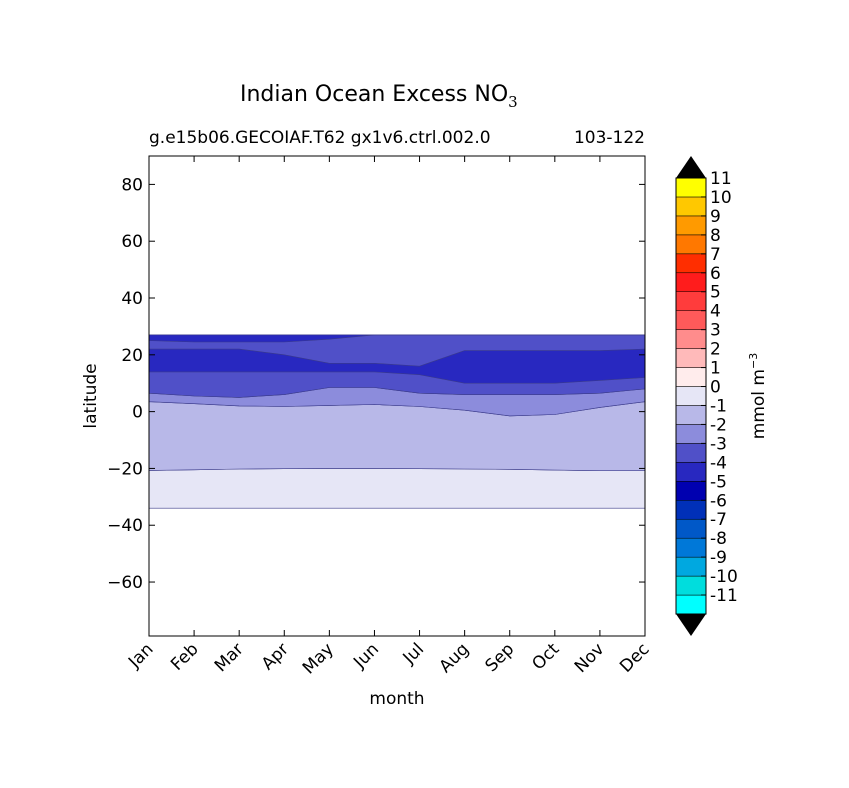 This screenshot has height=788, width=849. I want to click on y-tick-label: −60, so click(125, 583).